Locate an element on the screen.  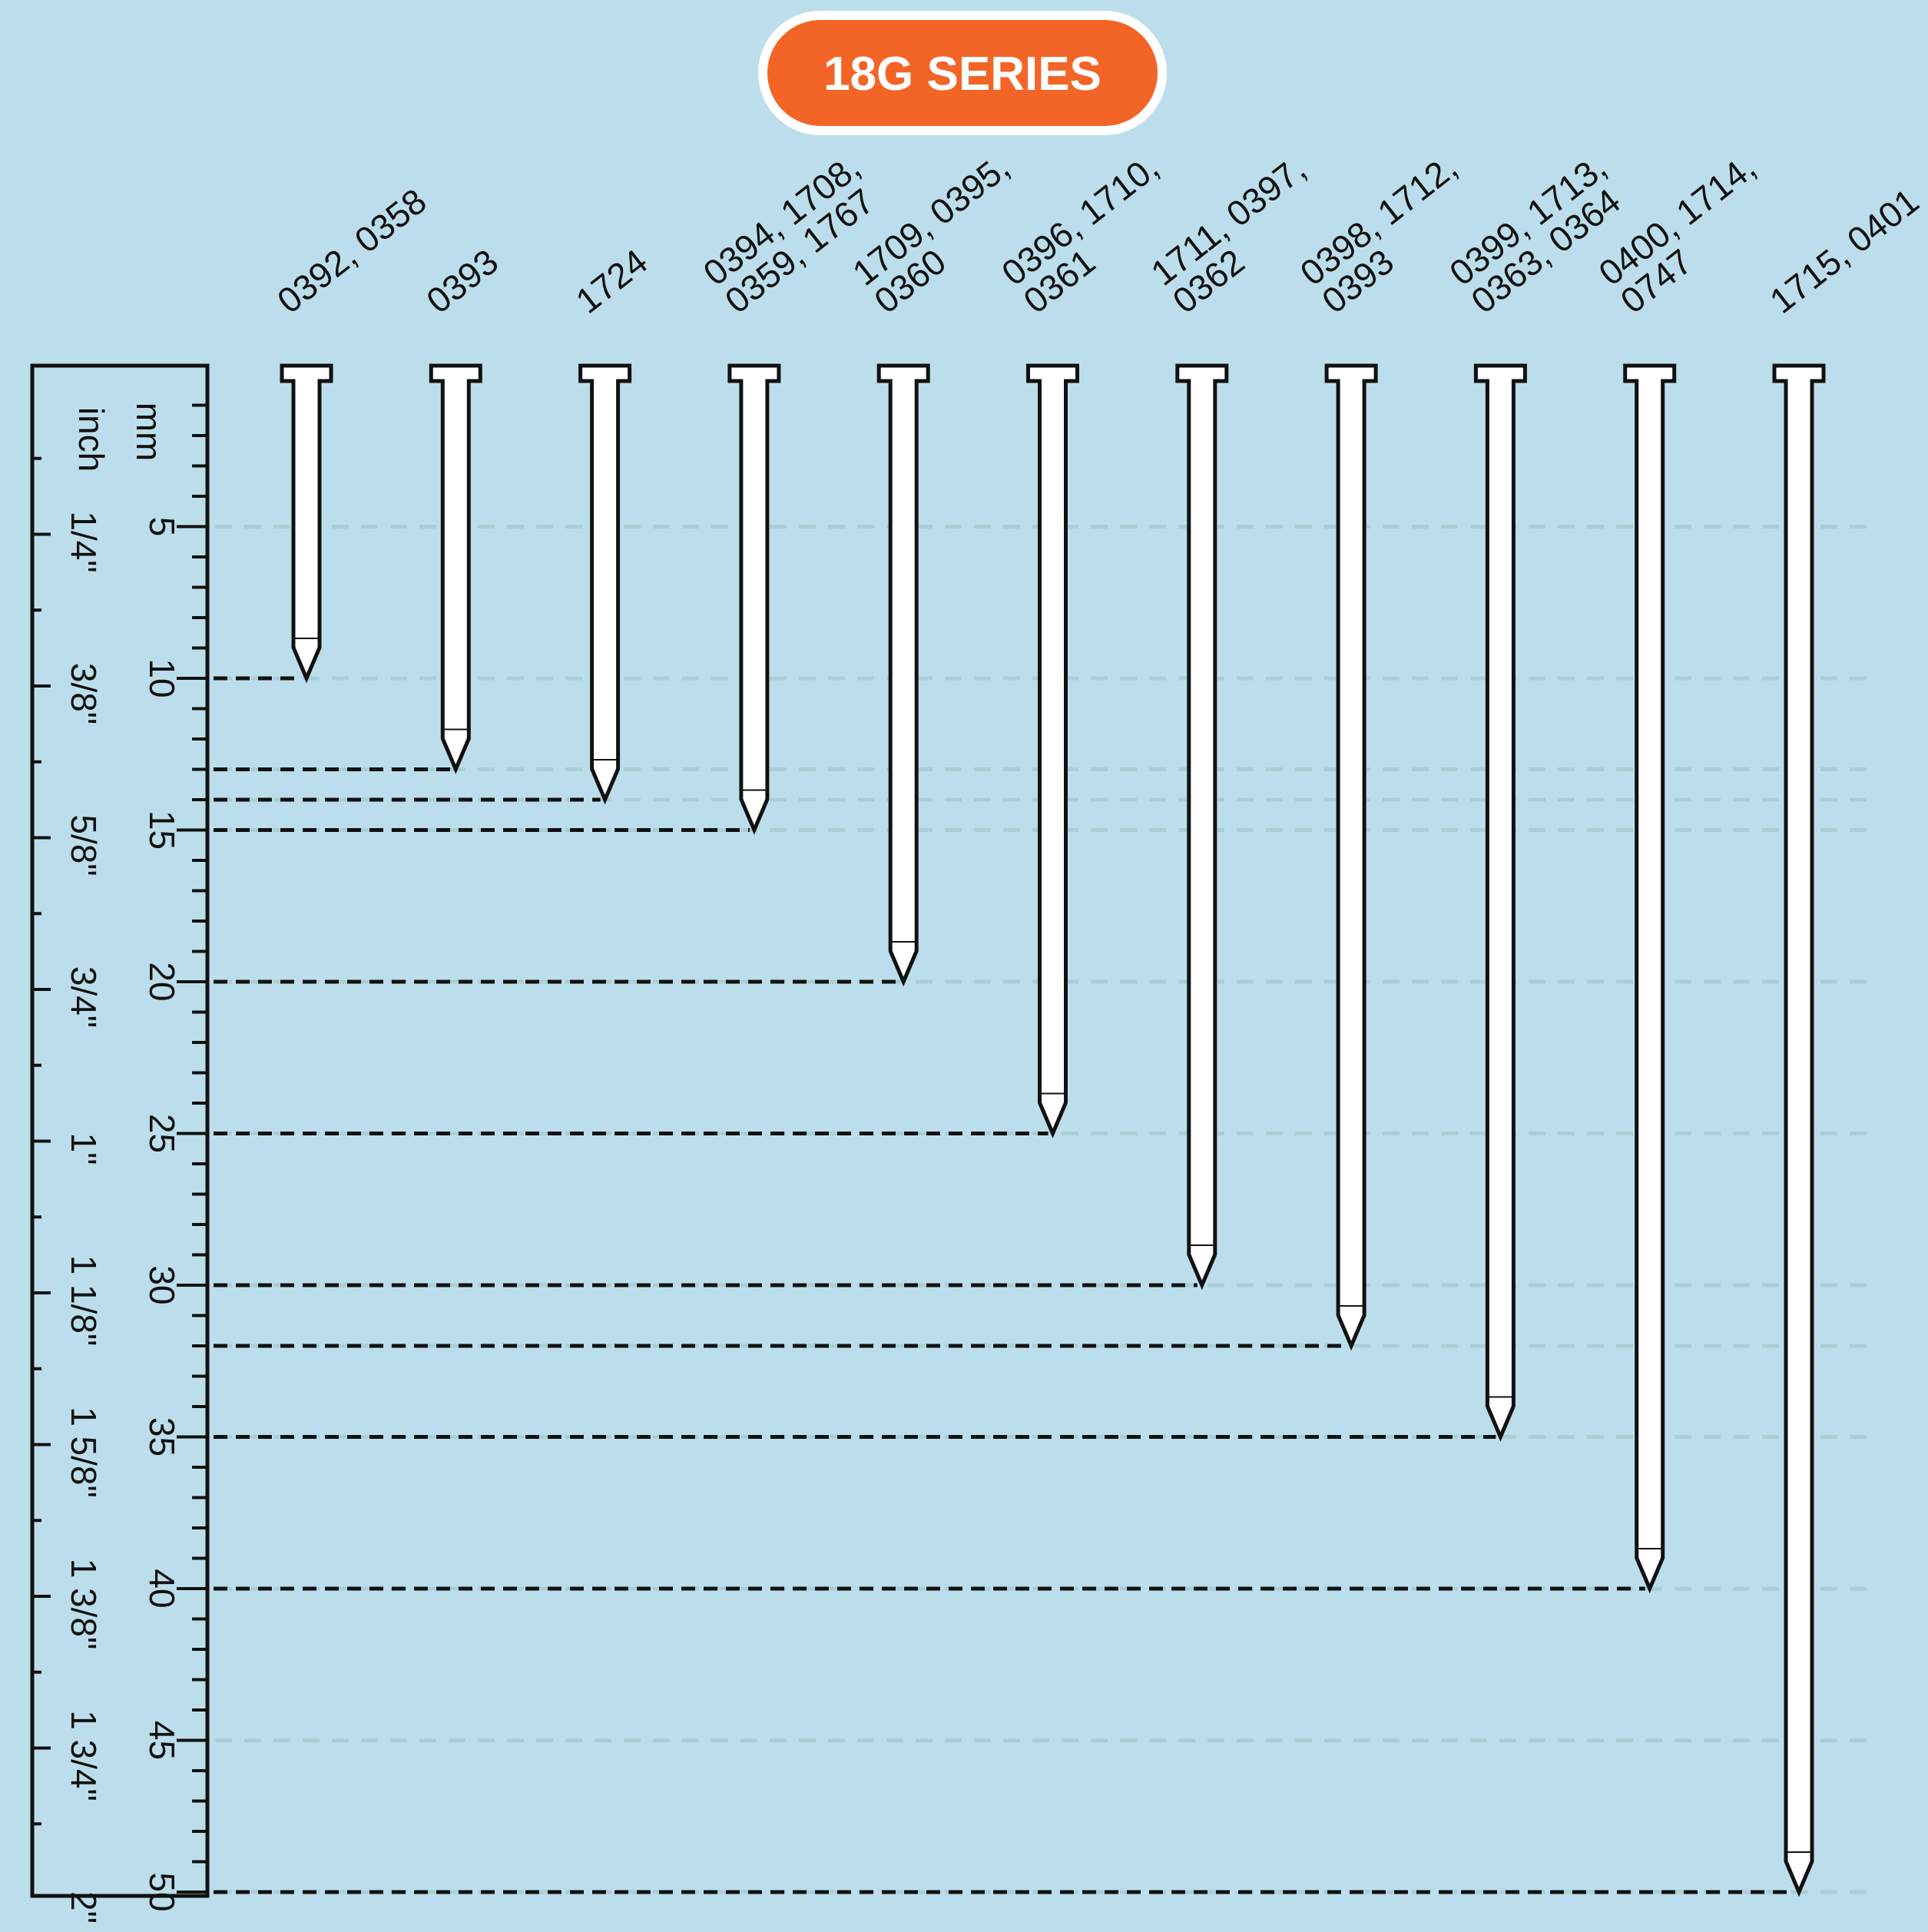
title-badge: 18G SERIES is located at coordinates (962, 73).